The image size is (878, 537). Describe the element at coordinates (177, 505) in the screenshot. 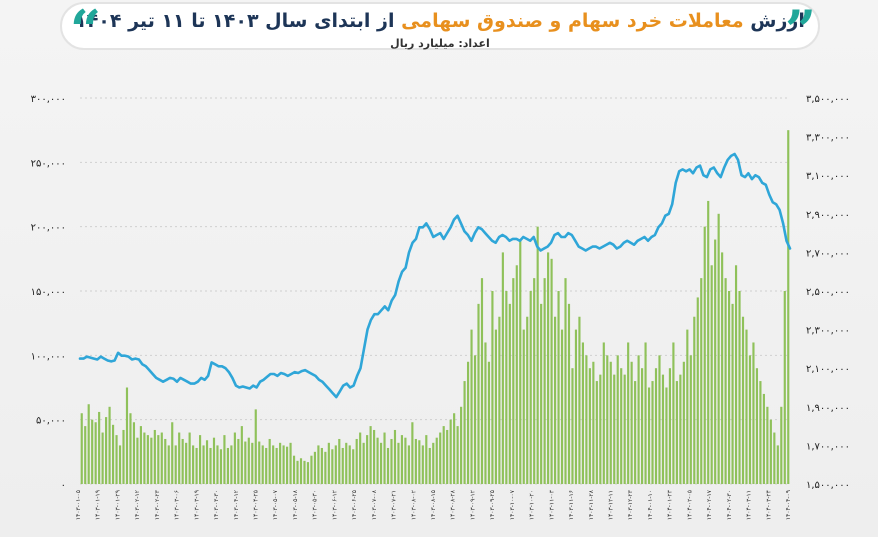

I see `x-axis-tick-label: ۱۴۰۳-۰۳-۰۶` at that location.